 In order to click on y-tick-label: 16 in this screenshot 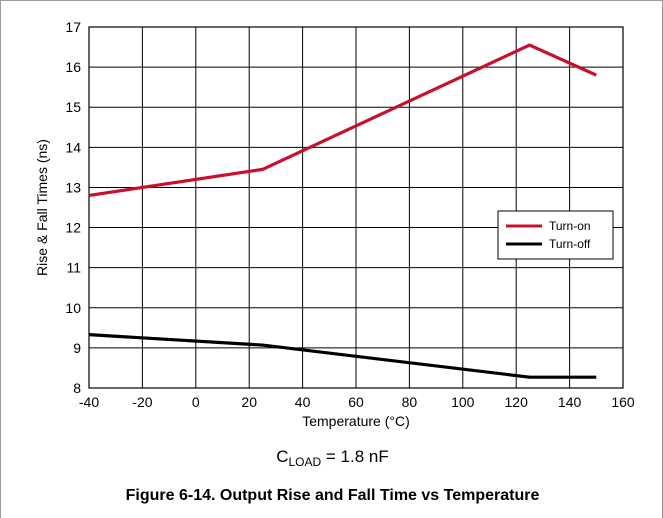, I will do `click(73, 67)`.